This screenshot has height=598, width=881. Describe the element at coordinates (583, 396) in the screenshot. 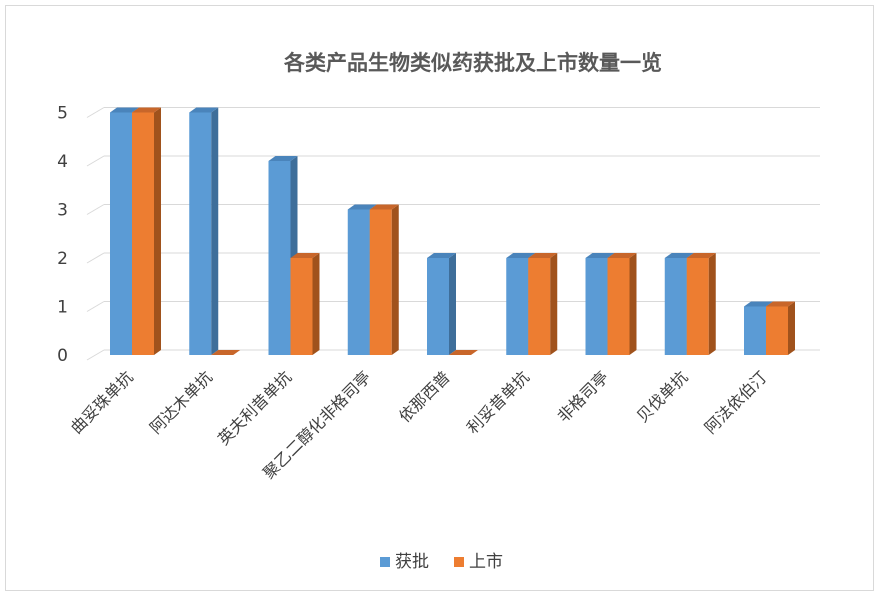

I see `category-label: 非格司亭` at that location.